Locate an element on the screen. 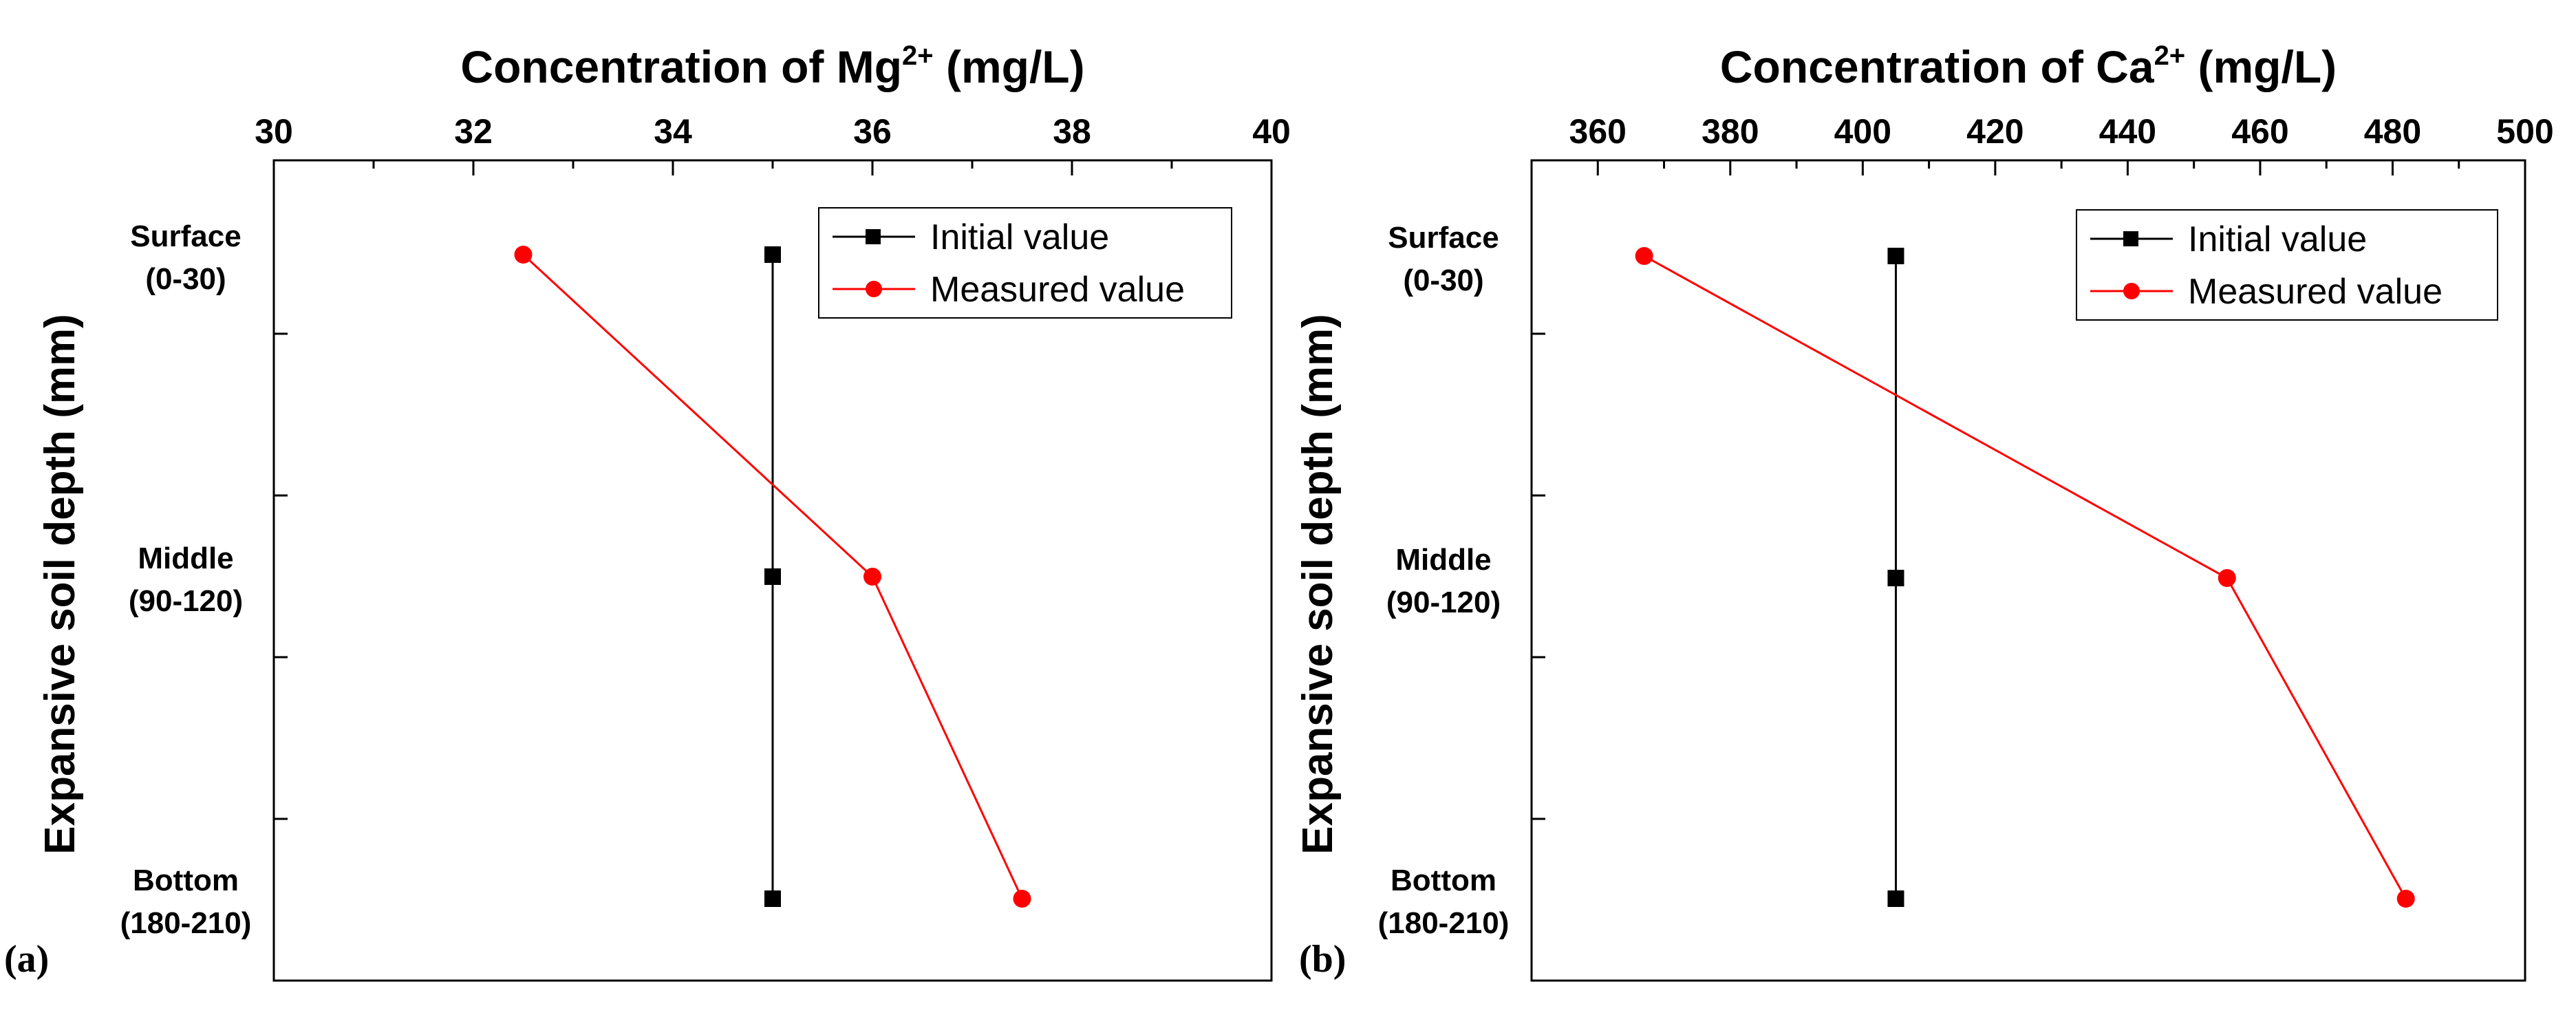 This screenshot has width=2576, height=1015. x-tick-label: 360 is located at coordinates (1598, 131).